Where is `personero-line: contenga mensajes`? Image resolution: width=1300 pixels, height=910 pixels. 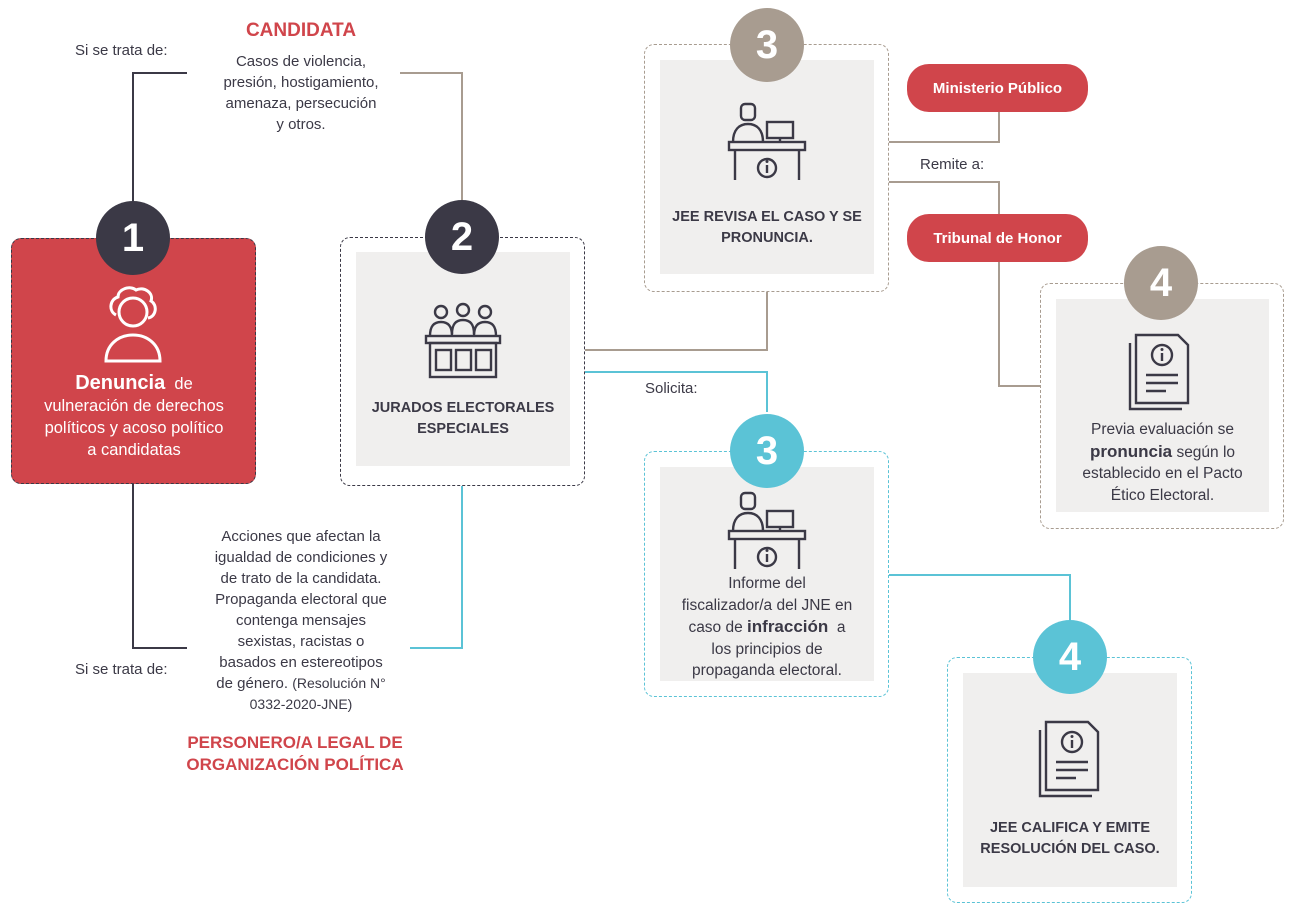 personero-line: contenga mensajes is located at coordinates (301, 620).